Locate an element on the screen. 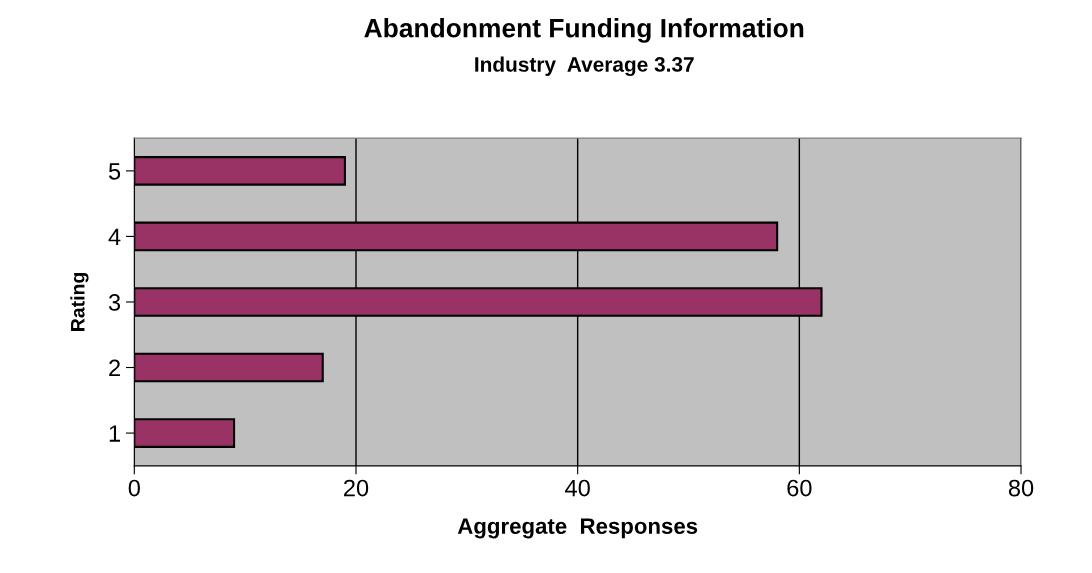 The width and height of the screenshot is (1092, 573). y-tick-label: 2 is located at coordinates (114, 368).